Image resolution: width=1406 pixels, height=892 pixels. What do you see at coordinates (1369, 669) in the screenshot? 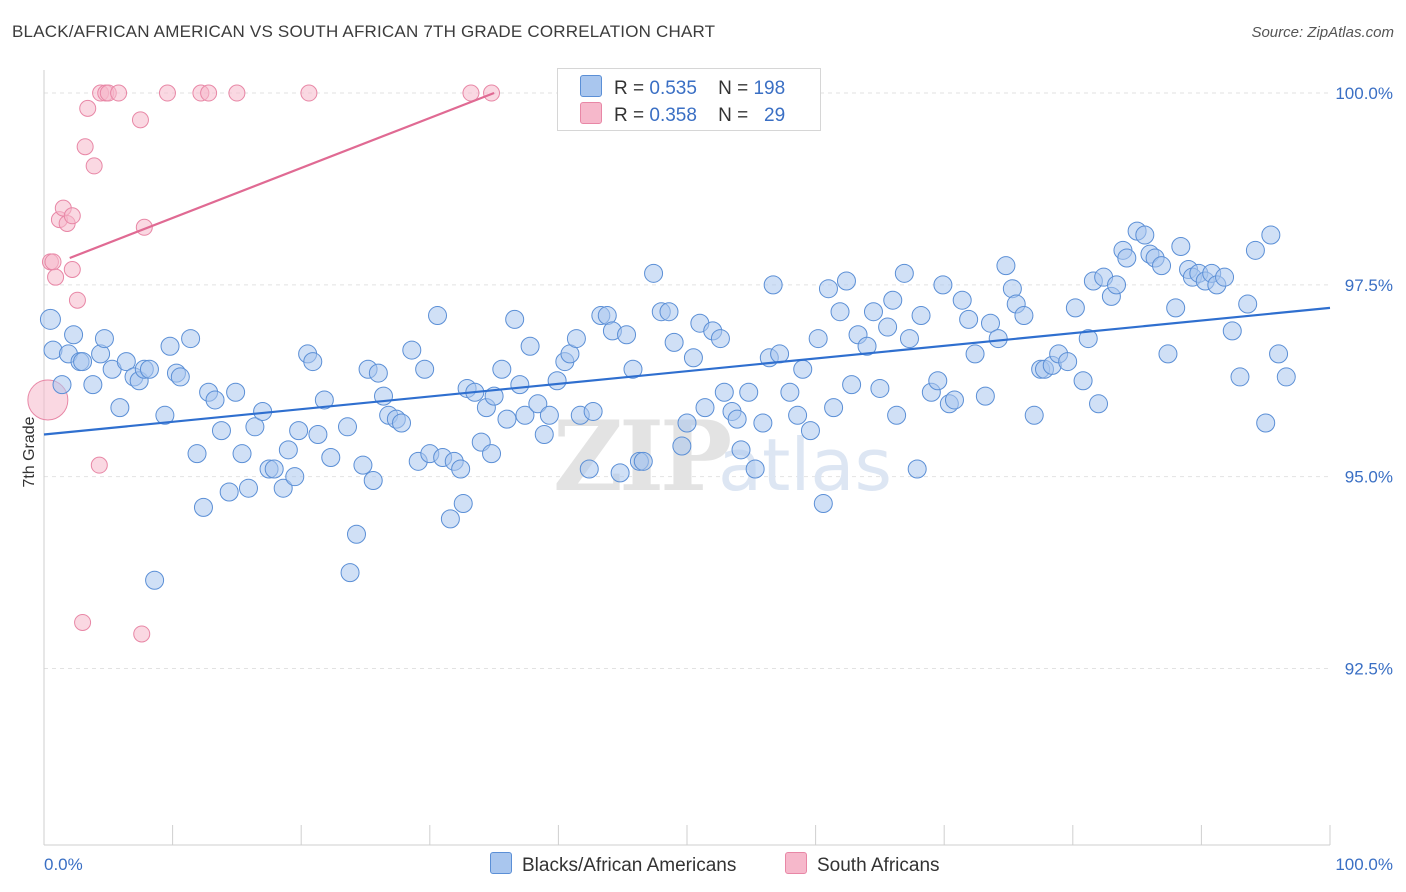
I see `y-tick-label: 92.5%` at bounding box center [1369, 669].